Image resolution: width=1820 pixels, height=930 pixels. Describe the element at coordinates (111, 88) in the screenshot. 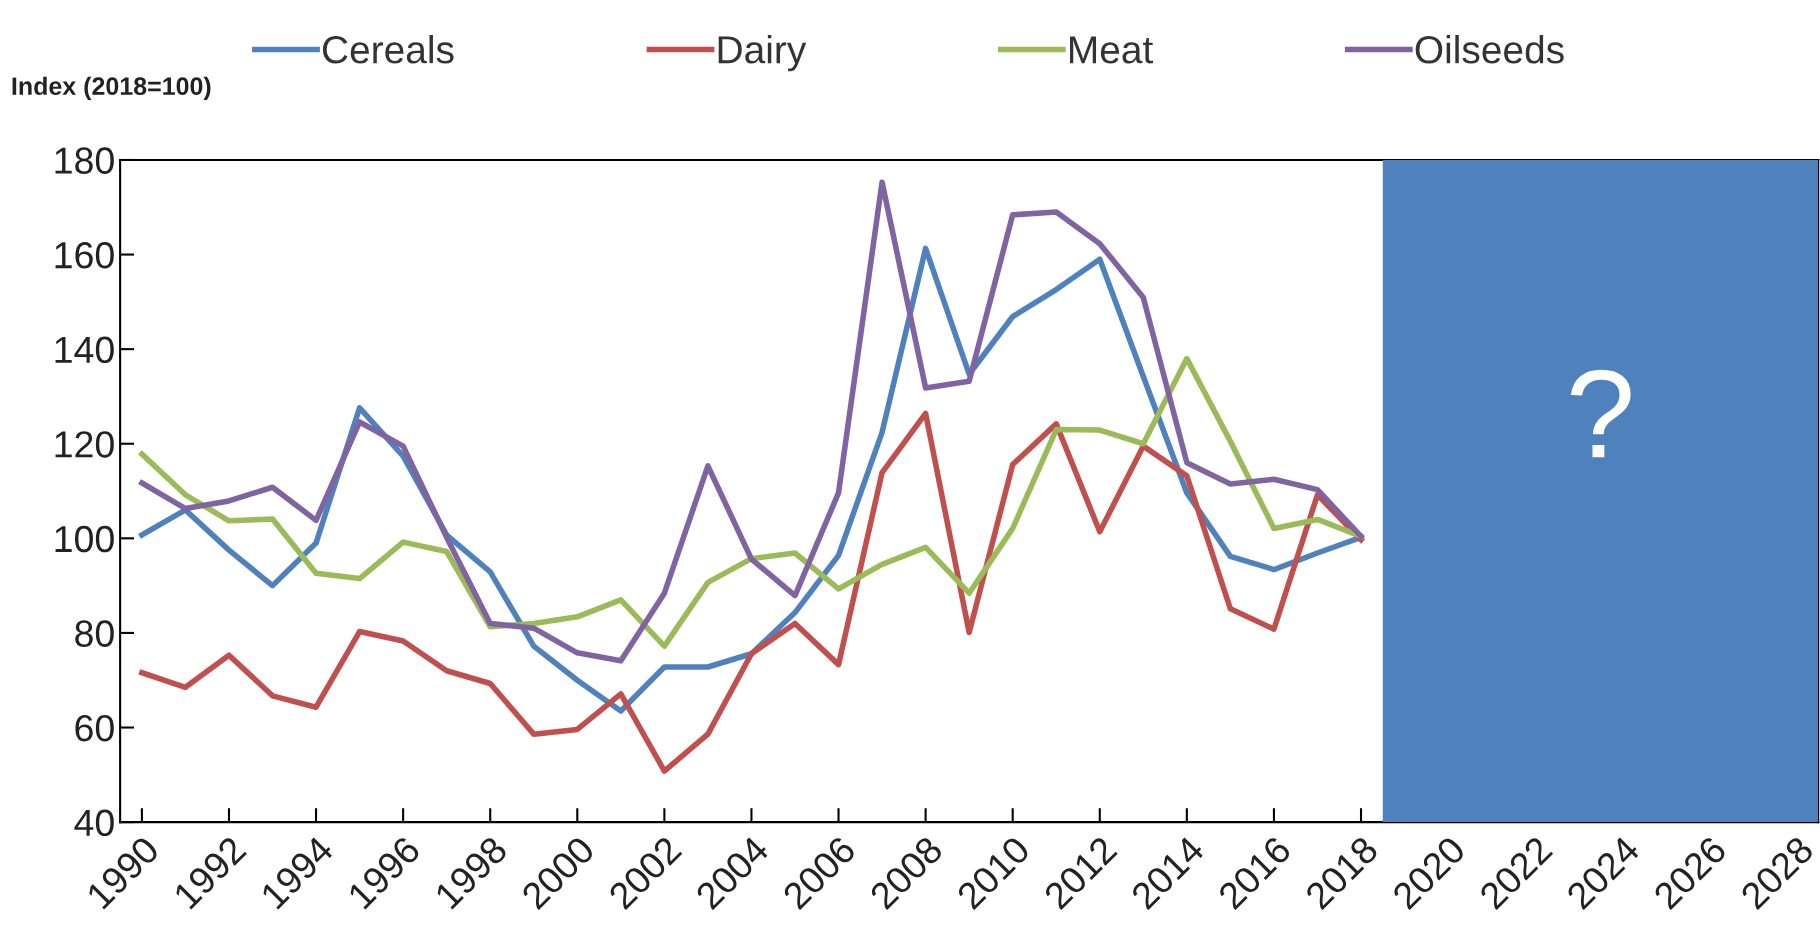

I see `y-axis-title: Index (2018=100)` at that location.